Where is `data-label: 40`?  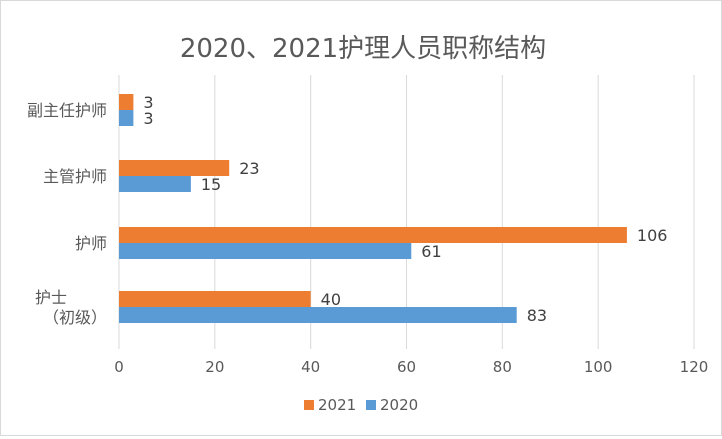 data-label: 40 is located at coordinates (331, 299).